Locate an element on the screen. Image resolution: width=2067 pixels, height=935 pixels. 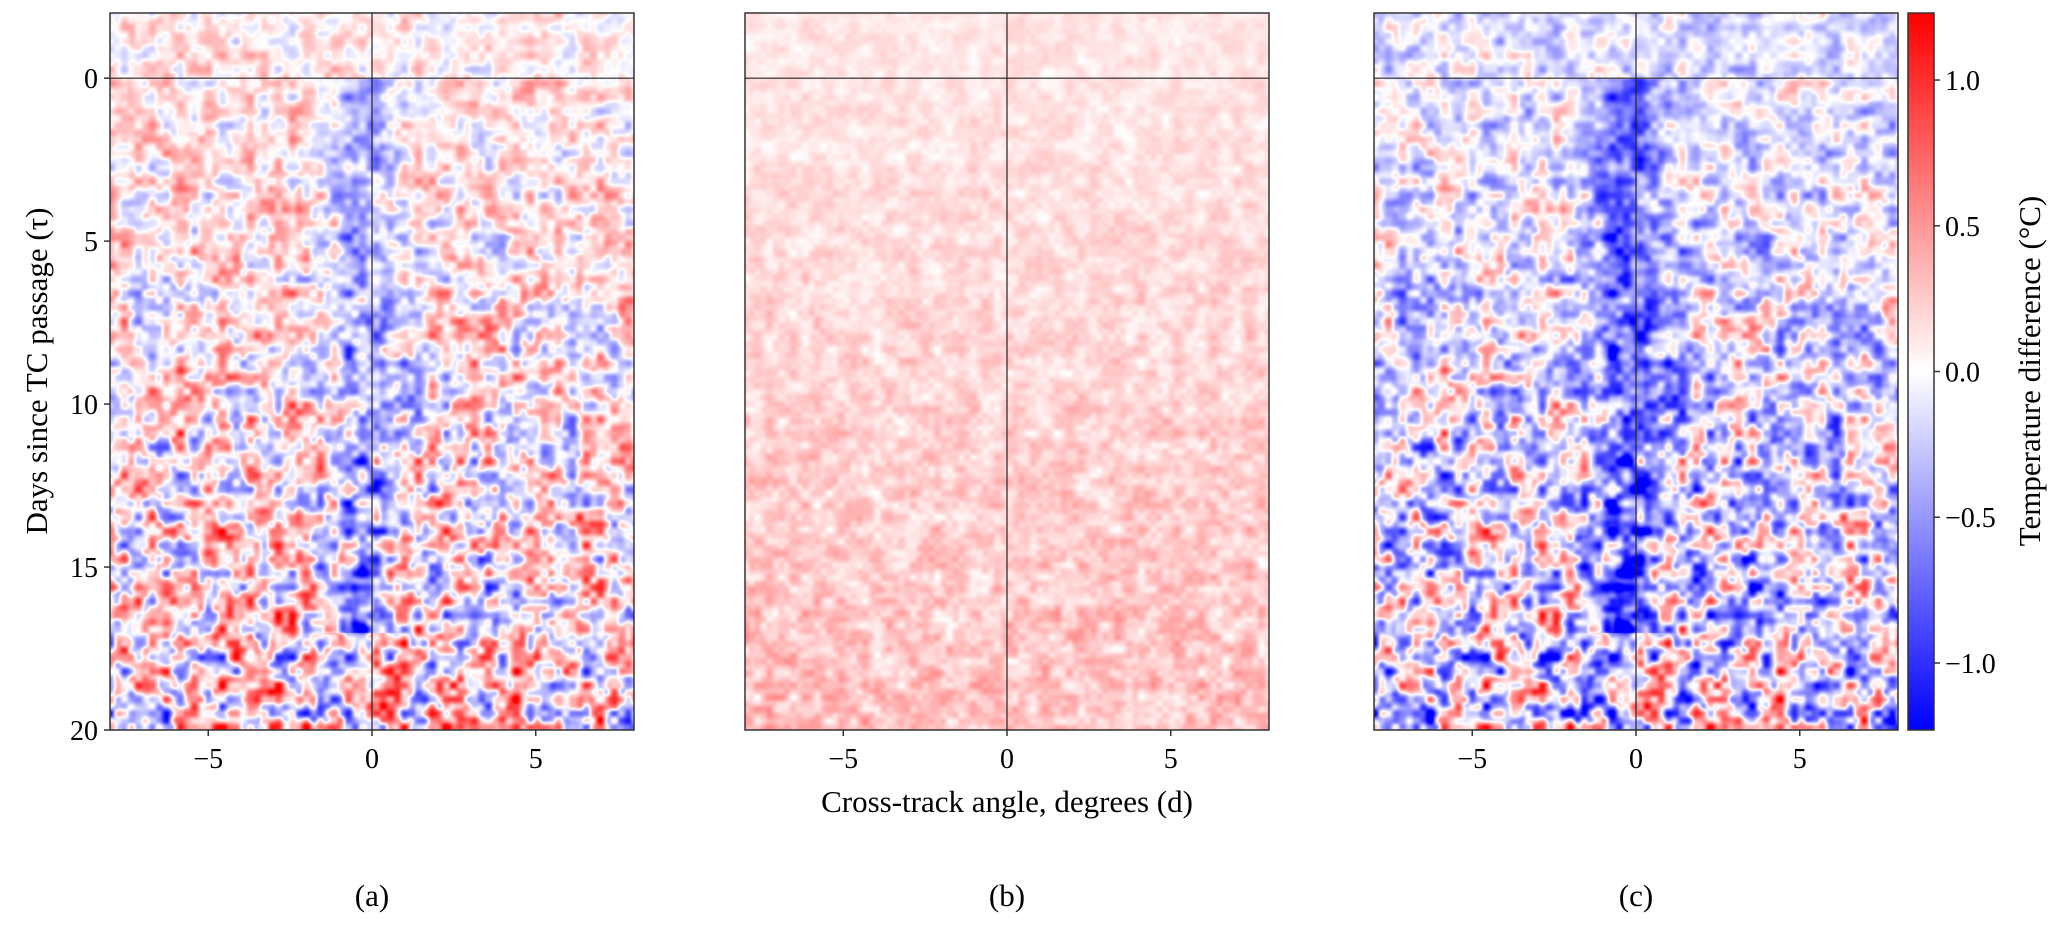
colorbar-gradient is located at coordinates (1921, 371).